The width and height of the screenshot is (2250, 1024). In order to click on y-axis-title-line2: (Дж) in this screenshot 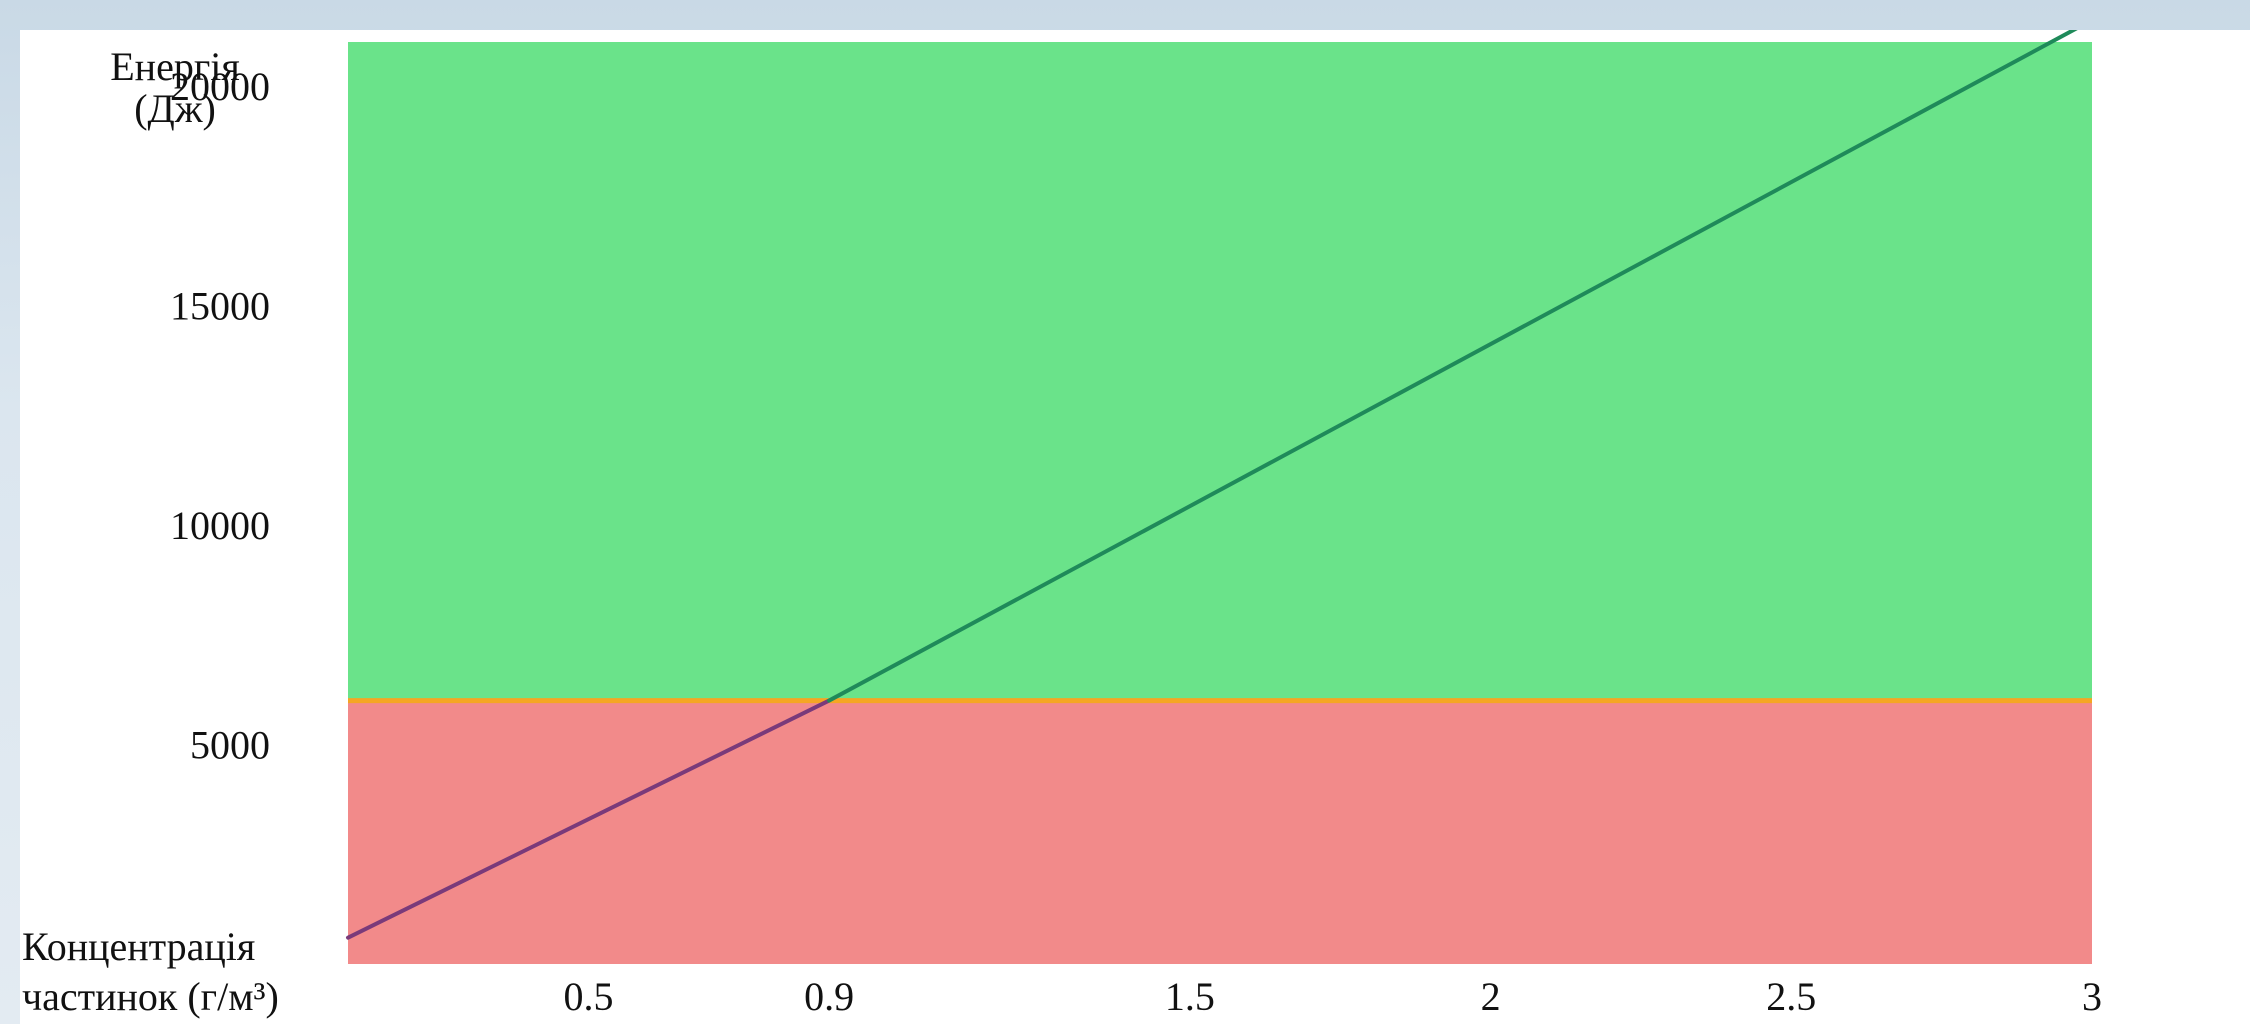, I will do `click(175, 108)`.